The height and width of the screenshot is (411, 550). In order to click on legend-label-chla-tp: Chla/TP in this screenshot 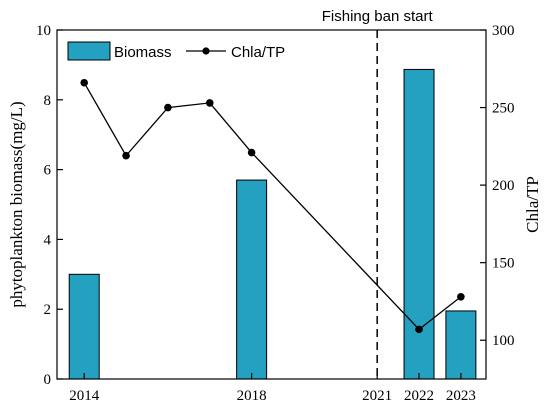, I will do `click(258, 52)`.